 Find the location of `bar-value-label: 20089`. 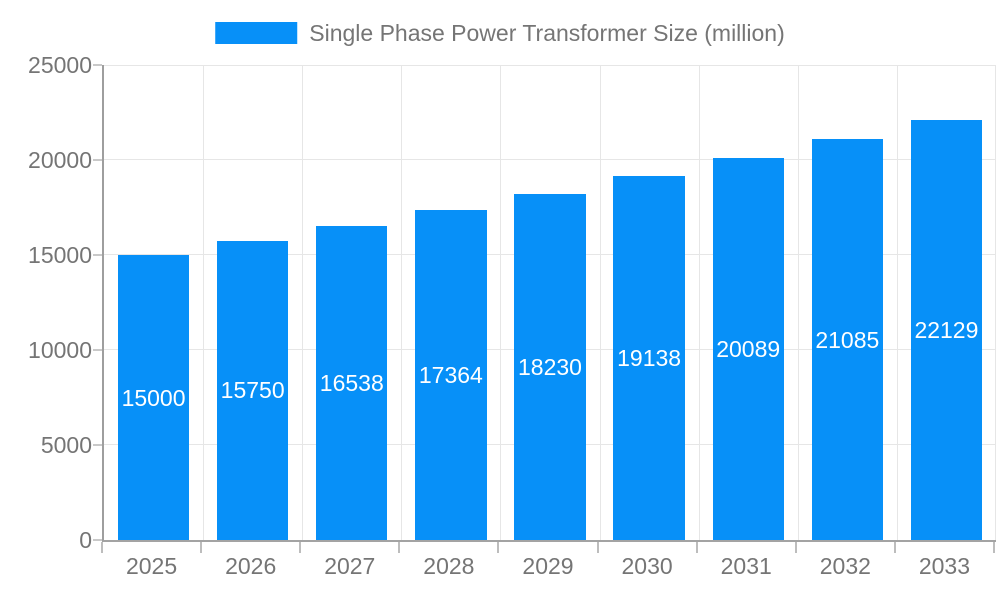

bar-value-label: 20089 is located at coordinates (748, 349).